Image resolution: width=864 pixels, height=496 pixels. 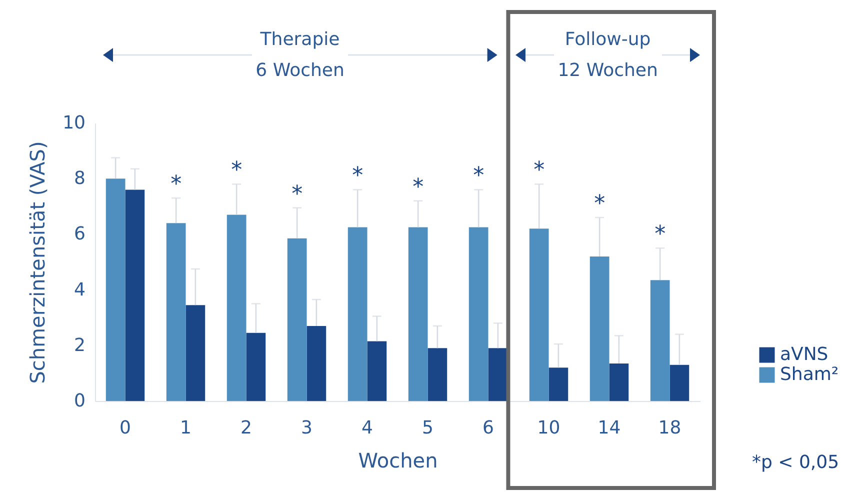 What do you see at coordinates (306, 428) in the screenshot?
I see `x-tick-label: 3` at bounding box center [306, 428].